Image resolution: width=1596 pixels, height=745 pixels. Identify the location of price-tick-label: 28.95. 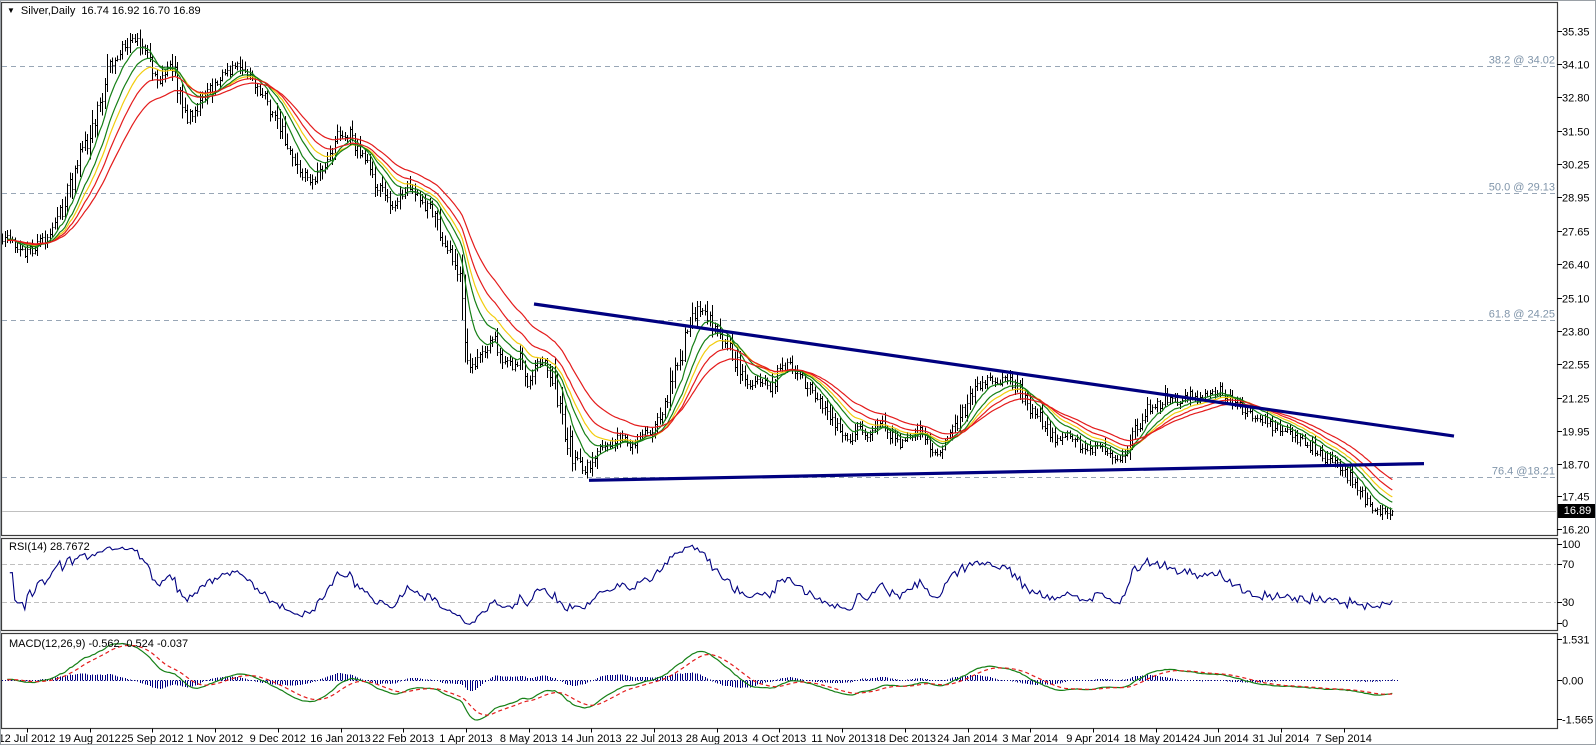
(1576, 199).